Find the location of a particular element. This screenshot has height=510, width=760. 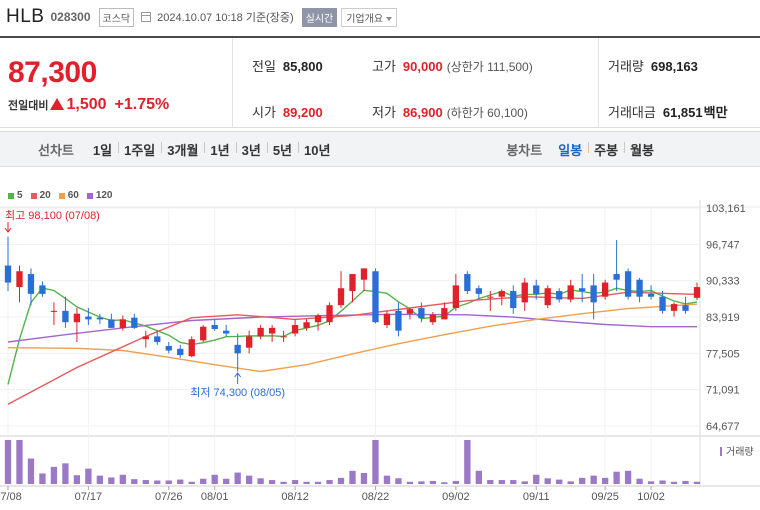

legend-label: 5 is located at coordinates (20, 195).